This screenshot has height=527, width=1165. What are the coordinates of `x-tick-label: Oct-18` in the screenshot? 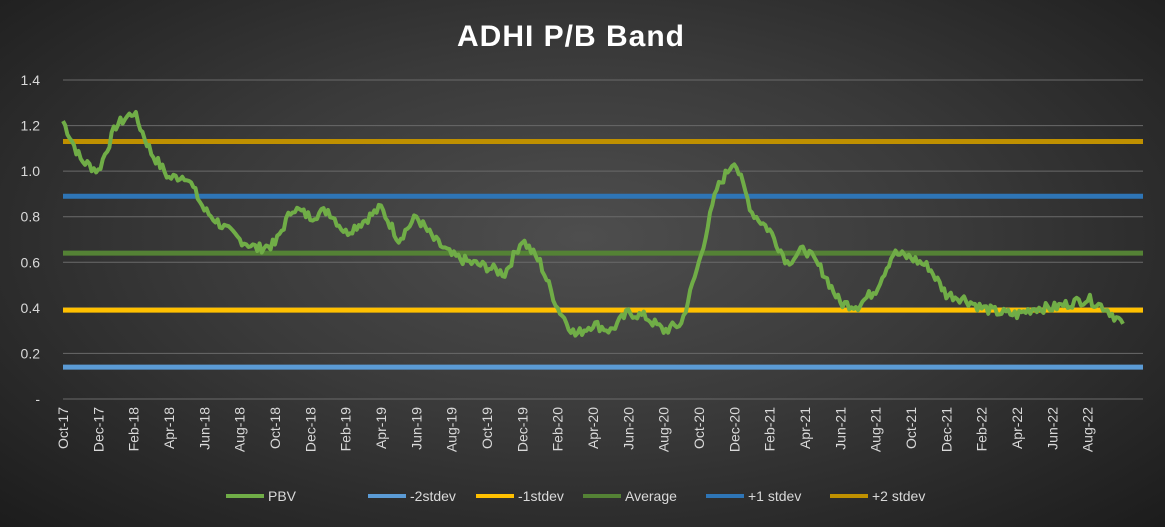 It's located at (275, 428).